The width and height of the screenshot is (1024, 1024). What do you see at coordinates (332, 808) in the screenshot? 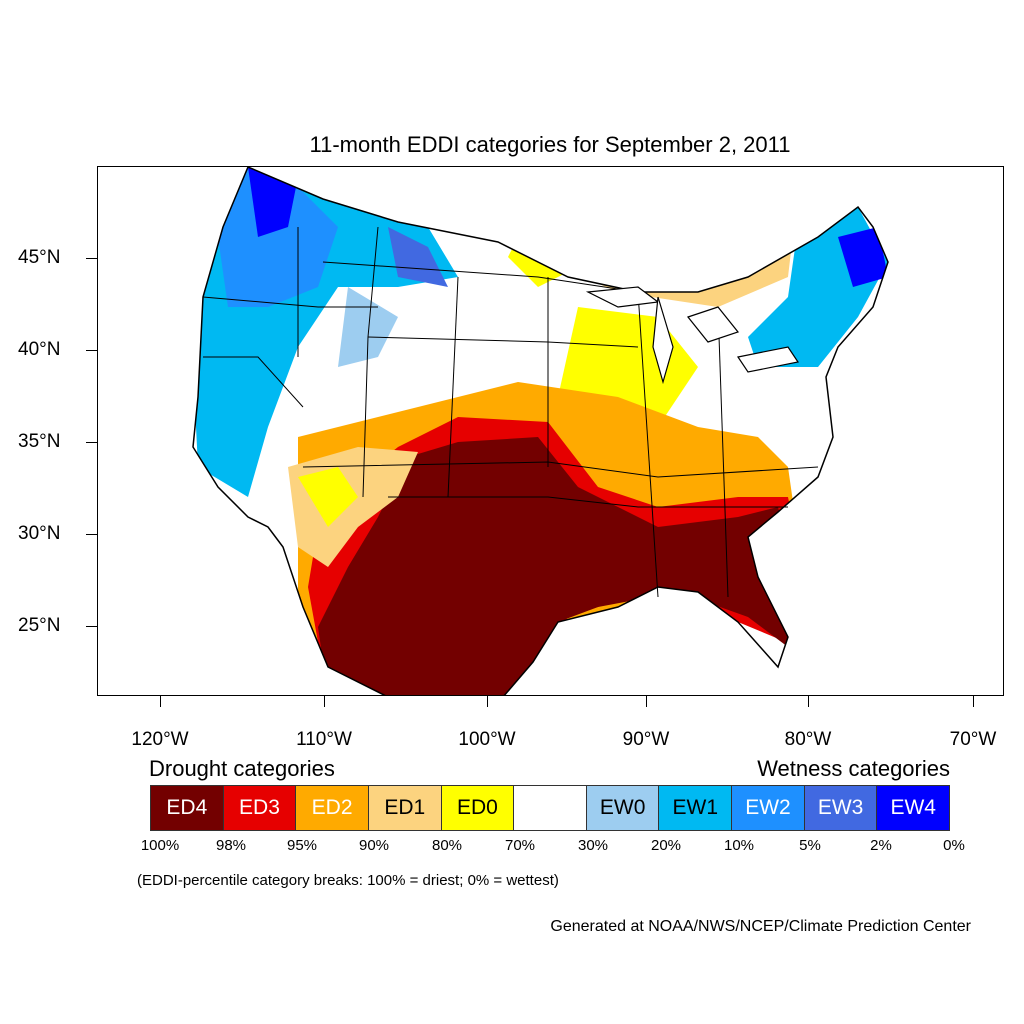
I see `legend-swatch-ed2: ED2` at bounding box center [332, 808].